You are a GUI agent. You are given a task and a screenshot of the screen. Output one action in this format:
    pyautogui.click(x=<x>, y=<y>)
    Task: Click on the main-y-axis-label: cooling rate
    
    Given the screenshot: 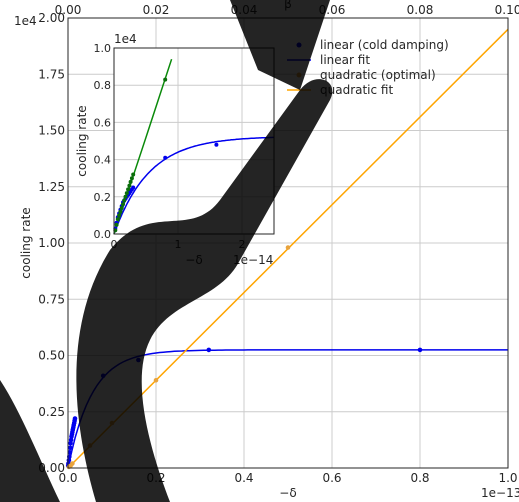 What is the action you would take?
    pyautogui.click(x=26, y=242)
    